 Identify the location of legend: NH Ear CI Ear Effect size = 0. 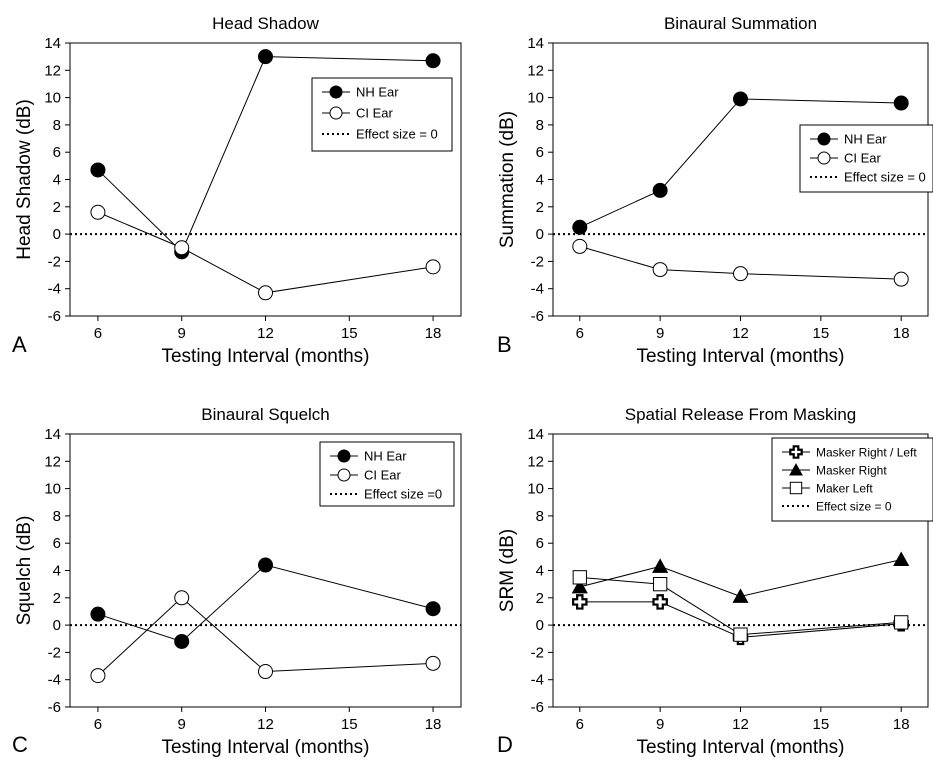
(382, 114).